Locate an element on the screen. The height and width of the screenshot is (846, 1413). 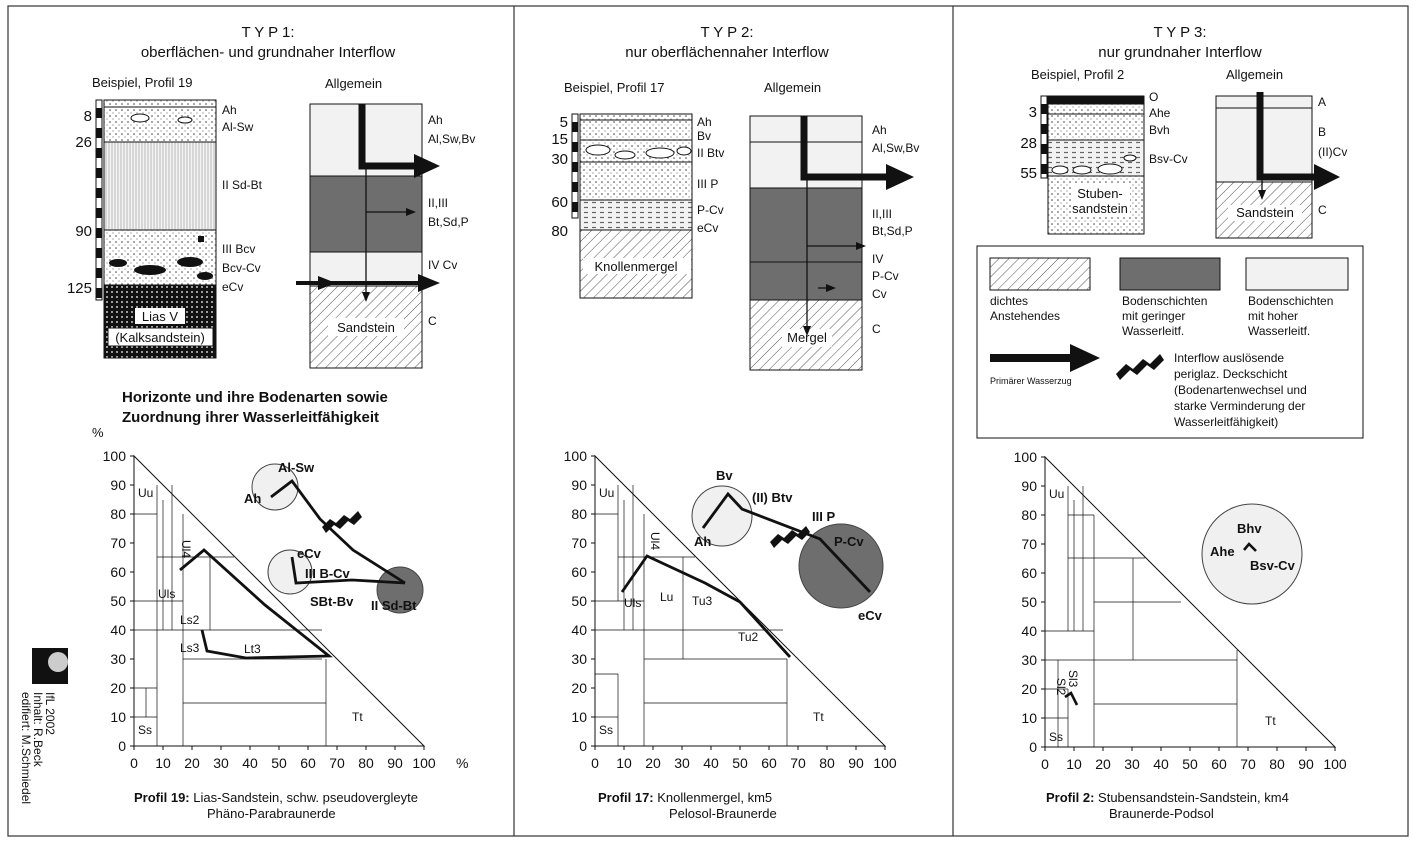
type-subtitle: nur oberflächennaher Interflow is located at coordinates (727, 52).